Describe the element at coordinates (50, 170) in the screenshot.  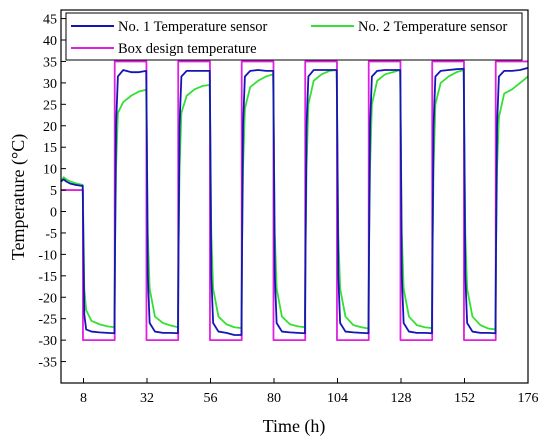
I see `y-tick-label: 10` at that location.